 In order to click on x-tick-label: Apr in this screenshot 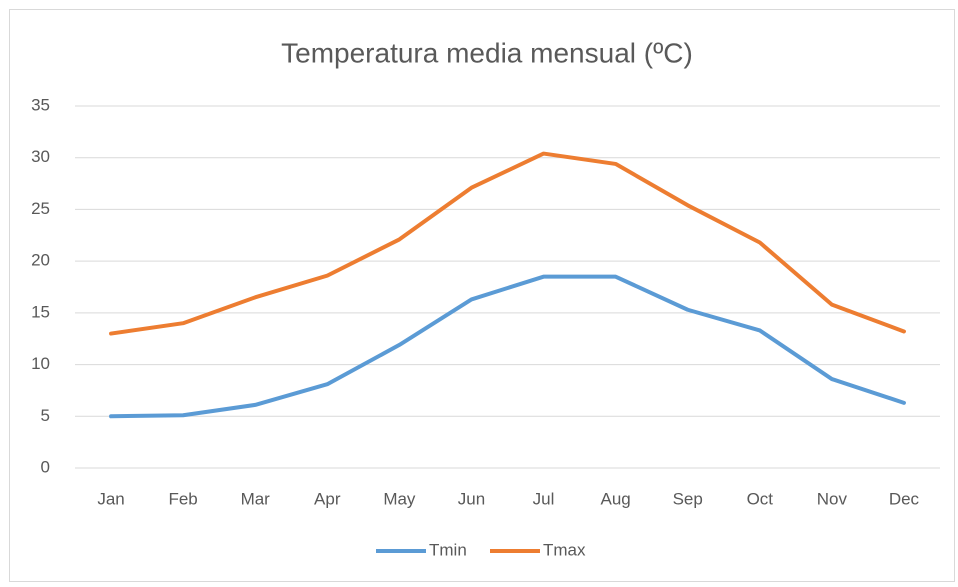, I will do `click(327, 498)`.